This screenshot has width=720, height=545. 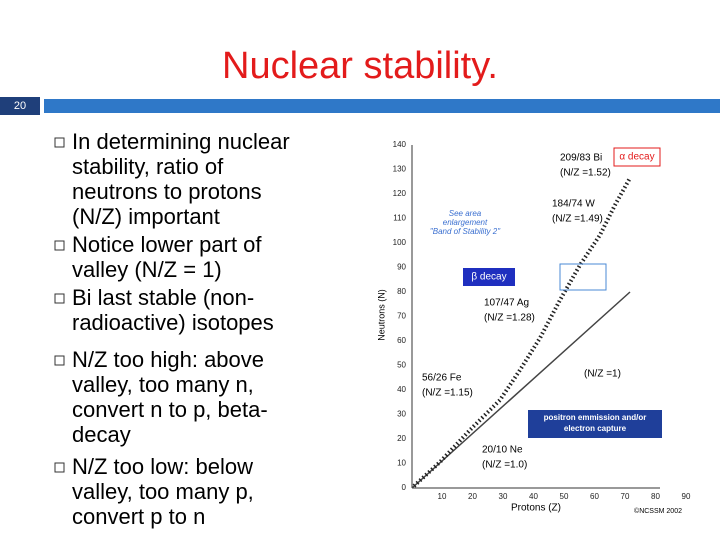 I want to click on y-tick-label: 80, so click(x=401, y=291).